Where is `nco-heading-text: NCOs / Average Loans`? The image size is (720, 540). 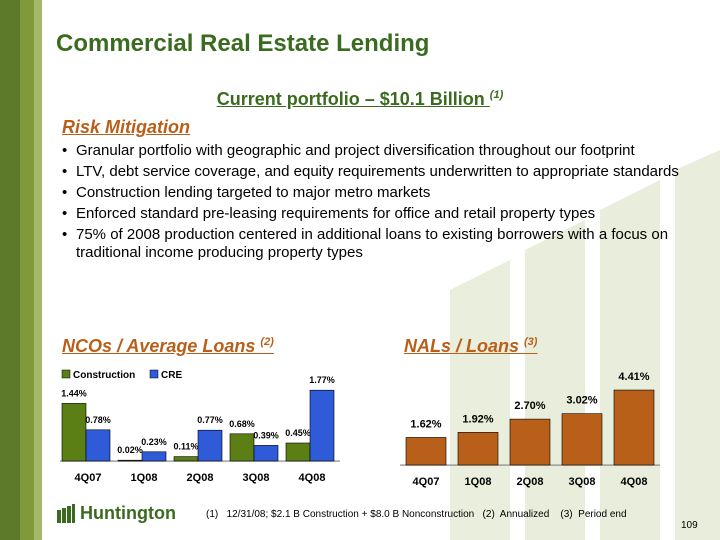 nco-heading-text: NCOs / Average Loans is located at coordinates (161, 346).